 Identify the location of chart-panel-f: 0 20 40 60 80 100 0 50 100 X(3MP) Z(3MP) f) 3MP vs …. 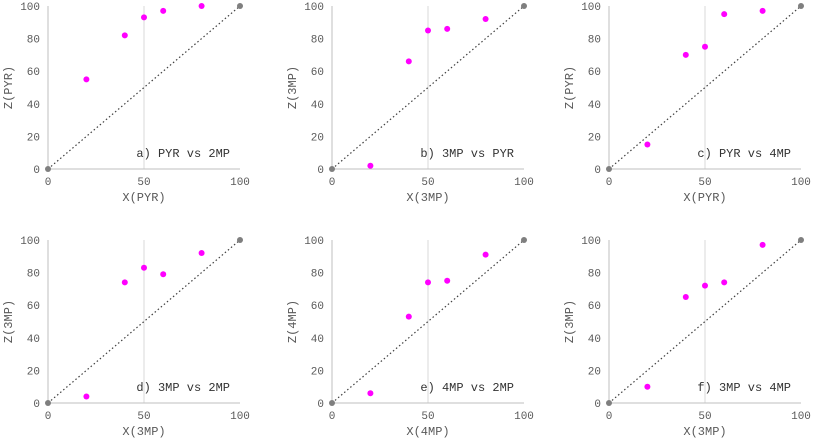
(687, 337).